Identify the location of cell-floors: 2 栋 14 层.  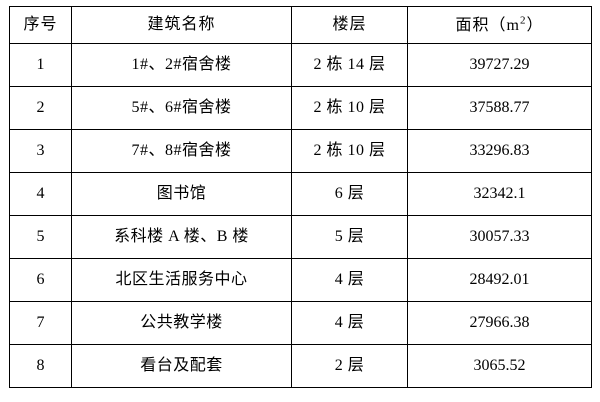
(349, 65).